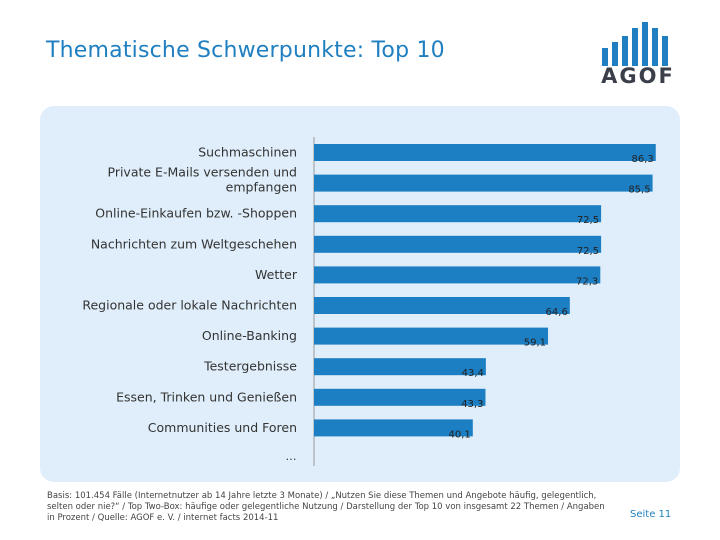  What do you see at coordinates (535, 343) in the screenshot?
I see `data-label: 59,1` at bounding box center [535, 343].